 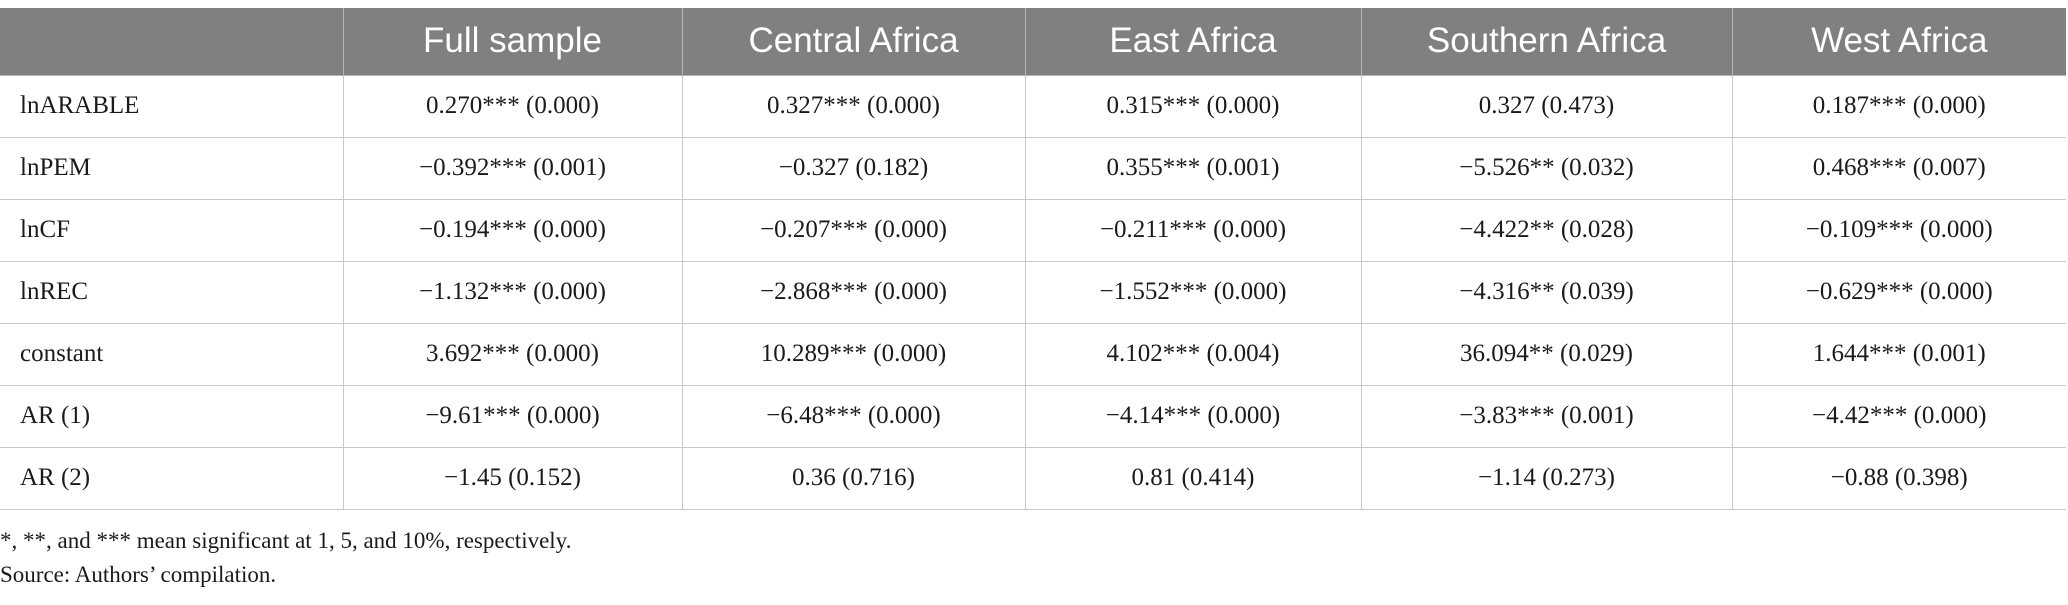 I want to click on table-cell: −4.316** (0.039), so click(x=1547, y=292).